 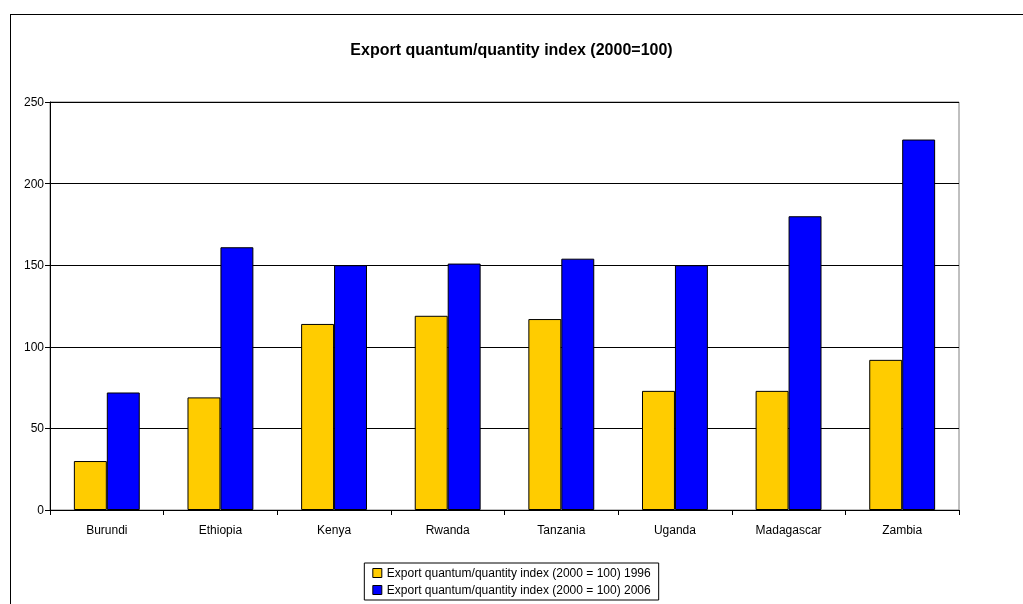 I want to click on x-tick-label: Kenya, so click(x=334, y=530).